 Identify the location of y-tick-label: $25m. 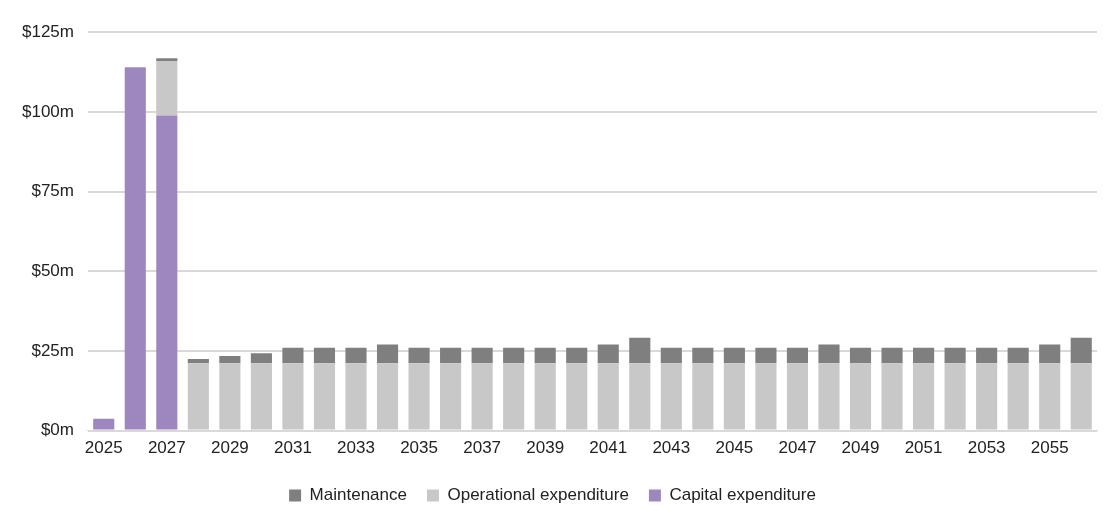
(52, 350).